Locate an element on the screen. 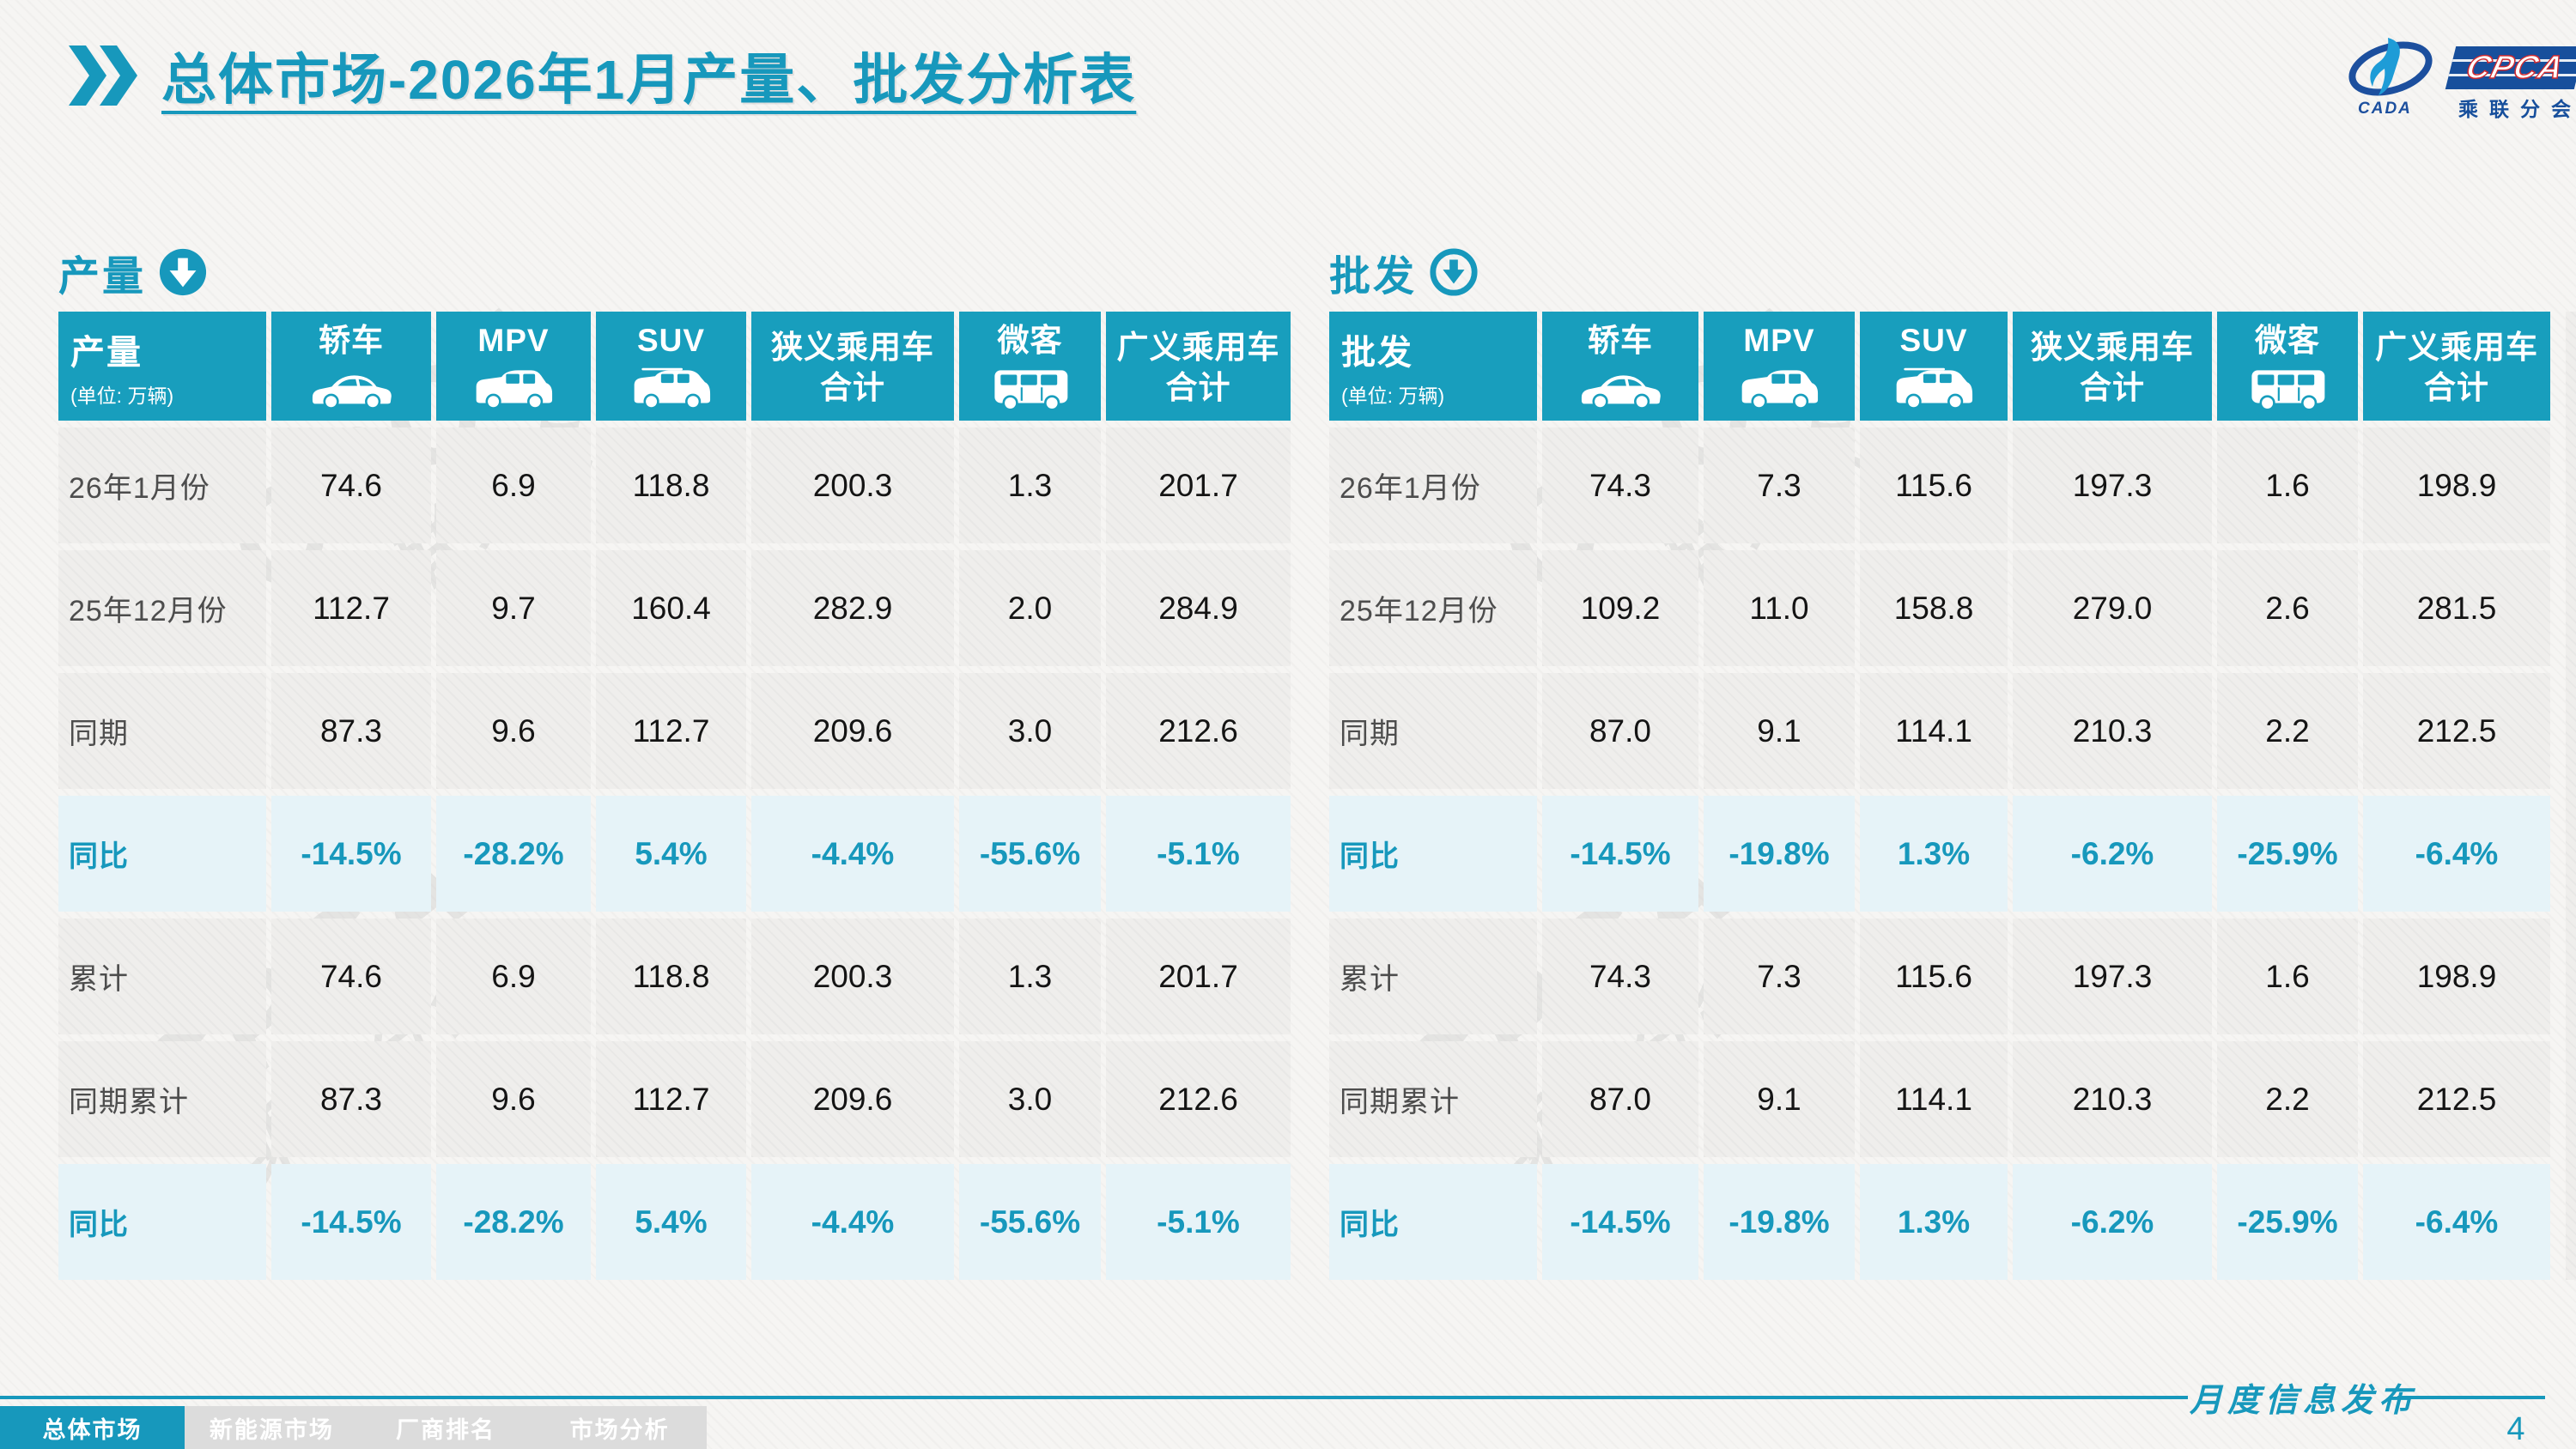 This screenshot has width=2576, height=1449. data-cell: 209.6 is located at coordinates (852, 731).